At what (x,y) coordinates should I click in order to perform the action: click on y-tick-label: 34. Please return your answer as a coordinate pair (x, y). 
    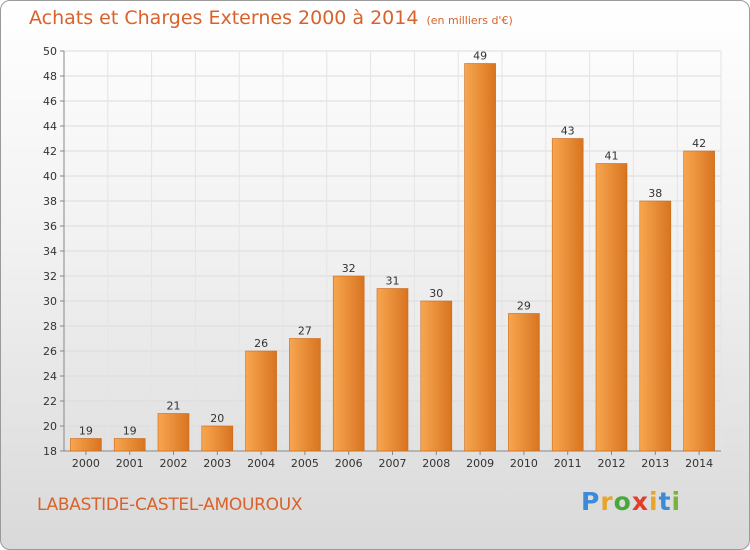
    Looking at the image, I should click on (50, 251).